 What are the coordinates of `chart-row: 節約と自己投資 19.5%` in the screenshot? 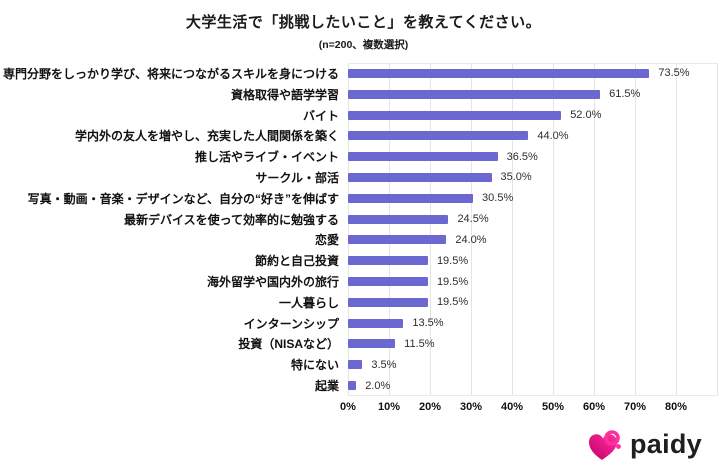 It's located at (363, 260).